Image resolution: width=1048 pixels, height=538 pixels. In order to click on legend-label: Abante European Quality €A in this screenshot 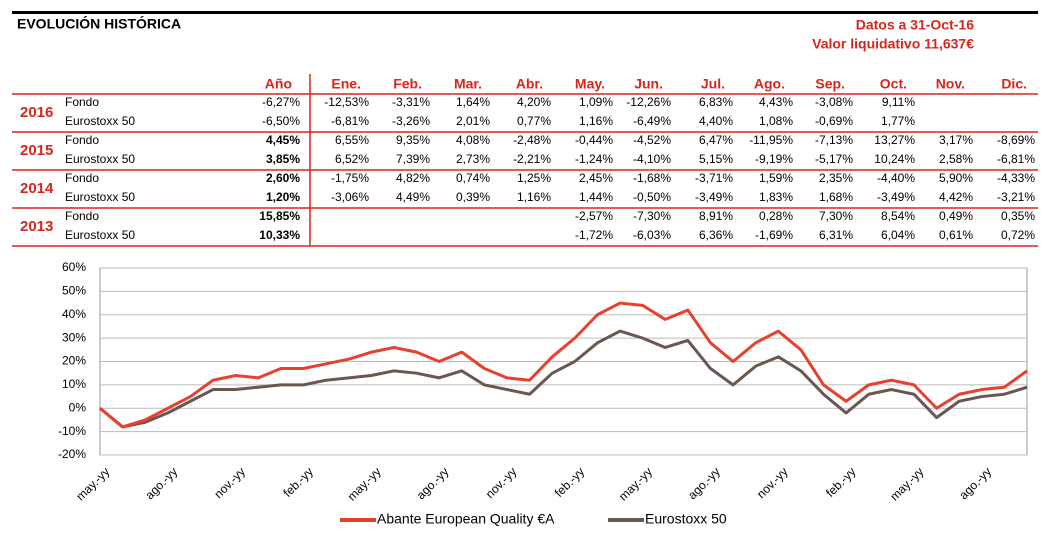, I will do `click(466, 519)`.